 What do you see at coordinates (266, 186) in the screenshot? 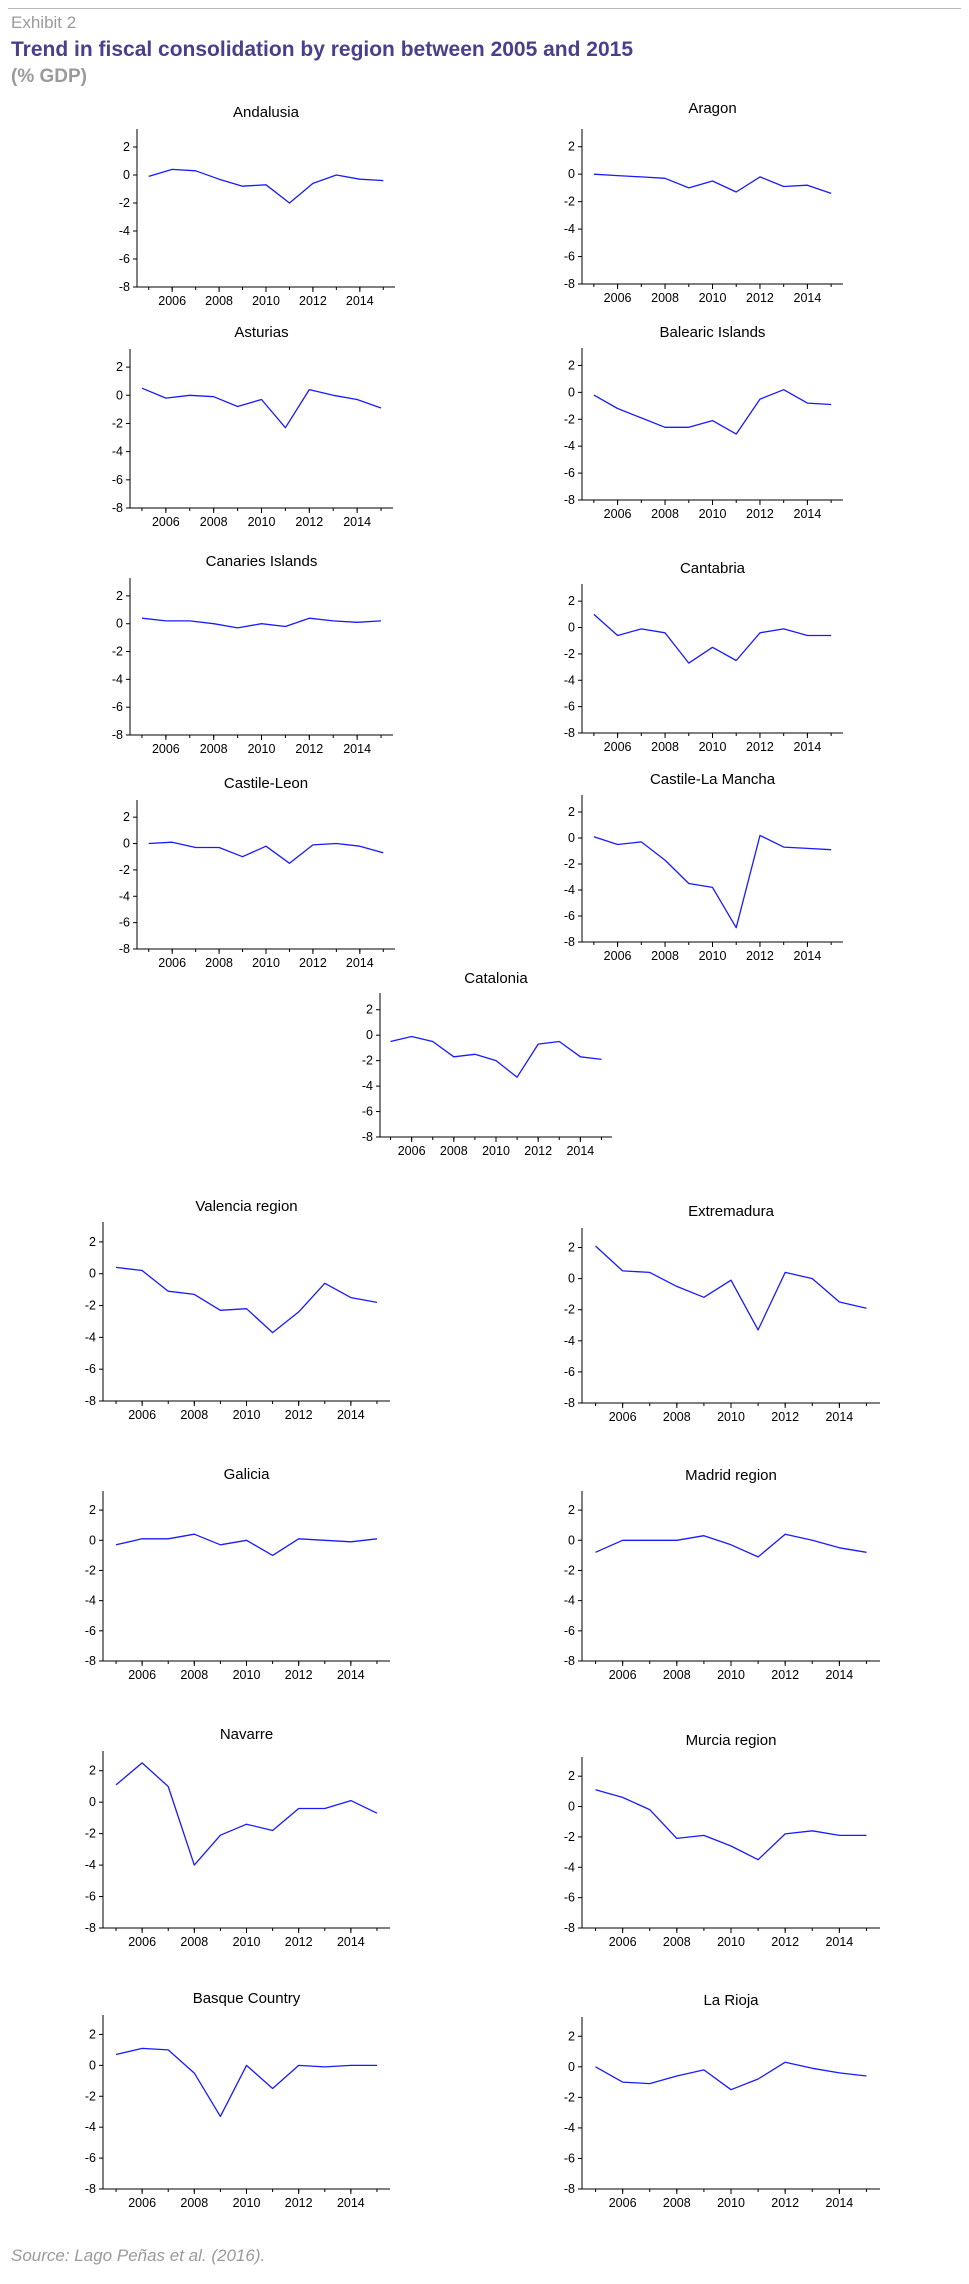
I see `series-line-andalusia` at bounding box center [266, 186].